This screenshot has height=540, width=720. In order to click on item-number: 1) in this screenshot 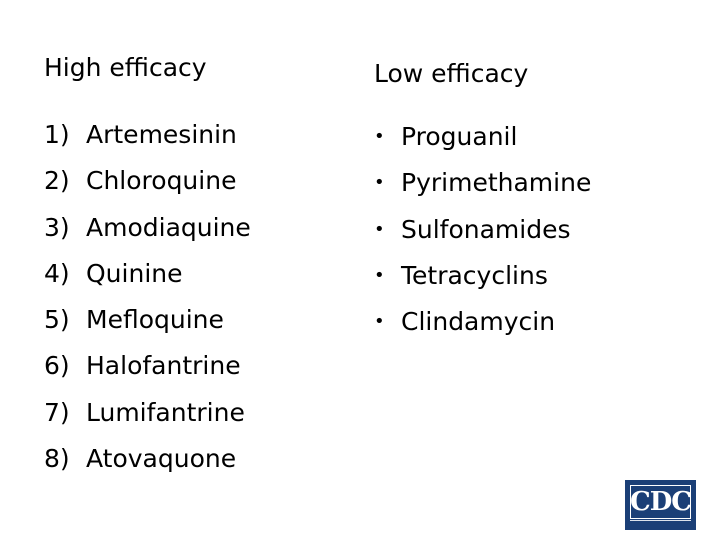, I will do `click(57, 134)`.